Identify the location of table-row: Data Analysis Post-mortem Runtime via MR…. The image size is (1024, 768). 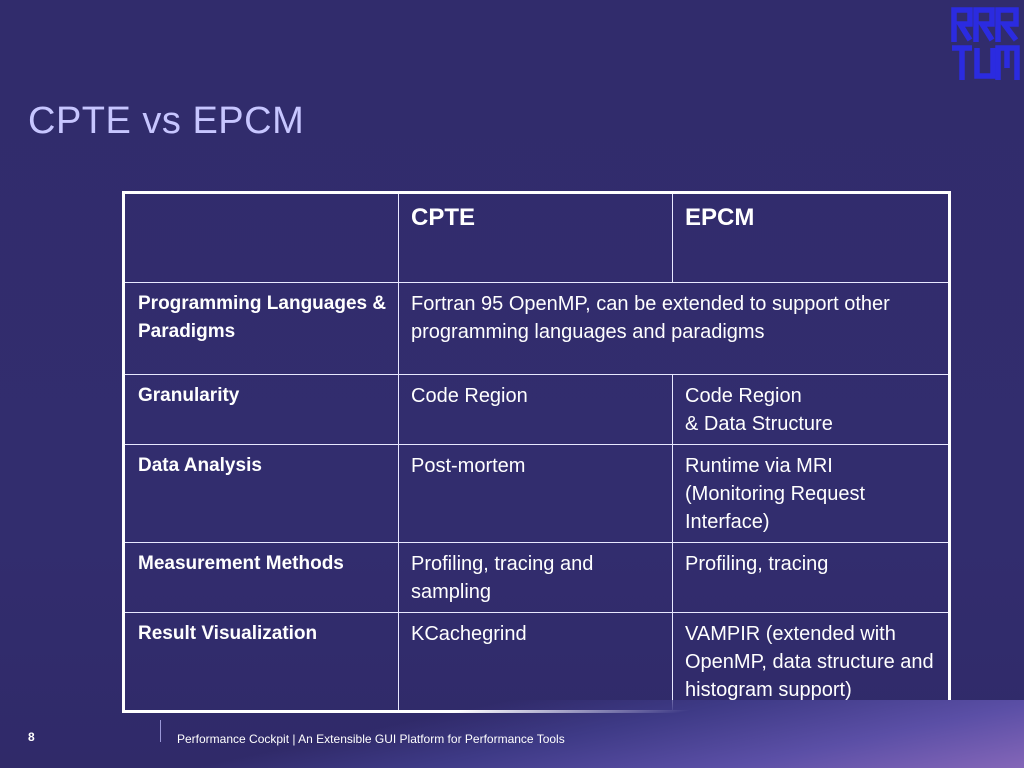
(536, 493).